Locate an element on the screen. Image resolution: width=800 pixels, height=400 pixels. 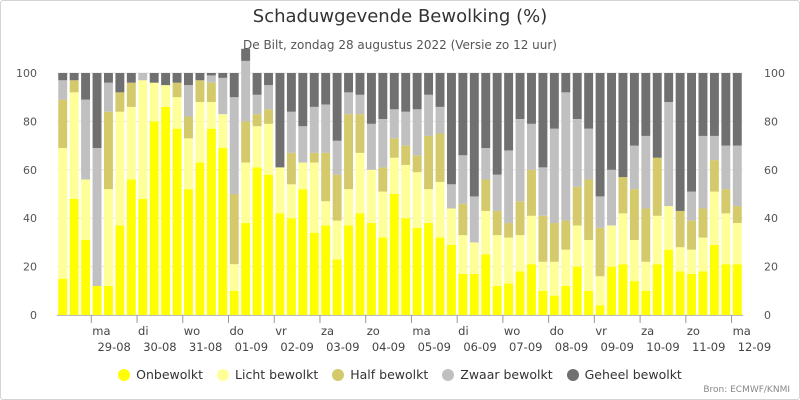
x-tick-label-date: 31-08 is located at coordinates (205, 347).